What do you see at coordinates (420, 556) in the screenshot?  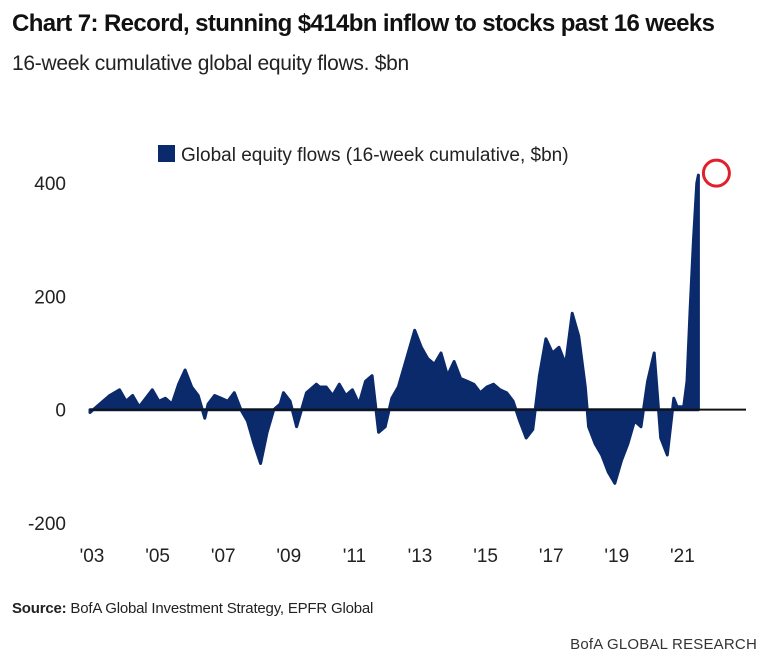 I see `x-tick-label: '13` at bounding box center [420, 556].